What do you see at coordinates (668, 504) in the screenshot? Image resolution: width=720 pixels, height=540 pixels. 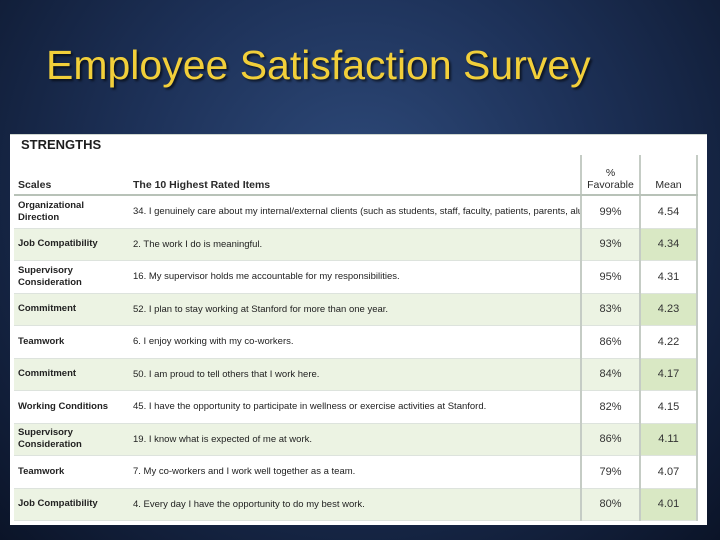 I see `row-mean: 4.01` at bounding box center [668, 504].